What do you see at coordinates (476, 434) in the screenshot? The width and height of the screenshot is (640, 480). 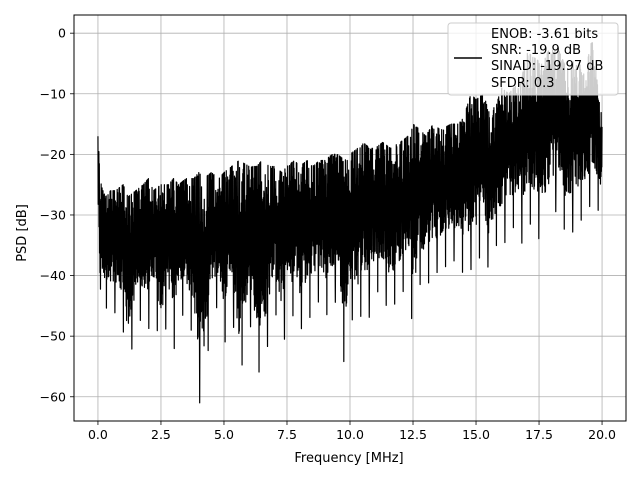 I see `x-tick-label: 15.0` at bounding box center [476, 434].